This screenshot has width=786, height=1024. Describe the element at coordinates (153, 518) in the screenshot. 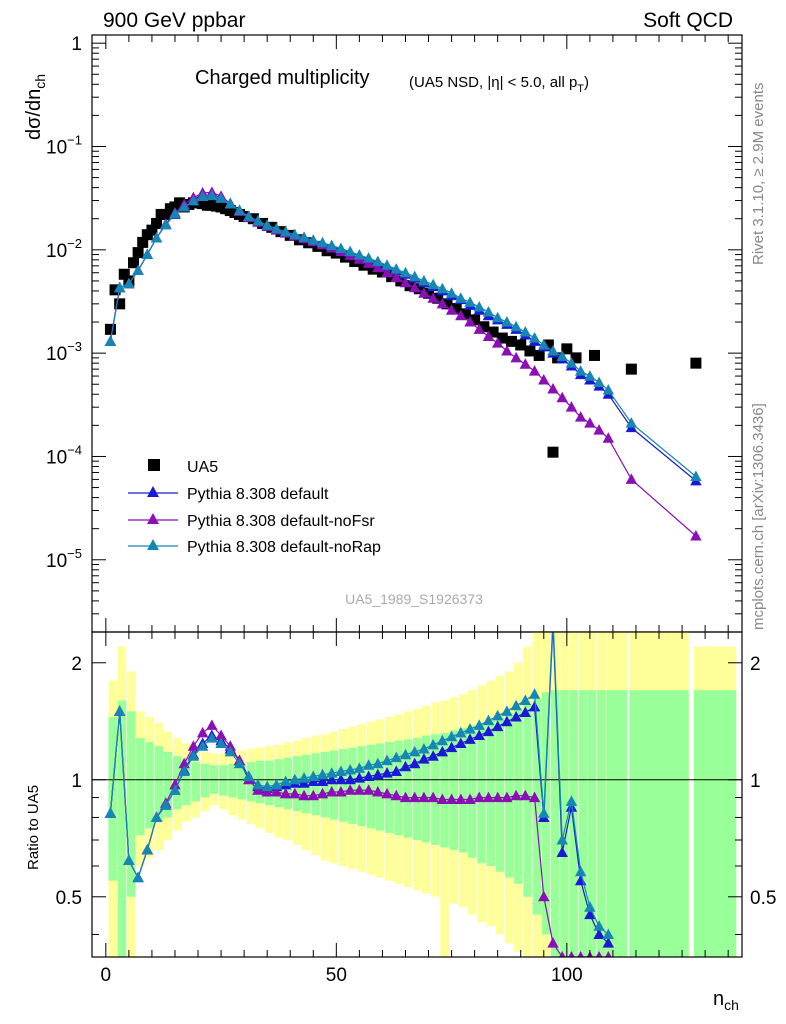

I see `legend-marker-nofsr` at that location.